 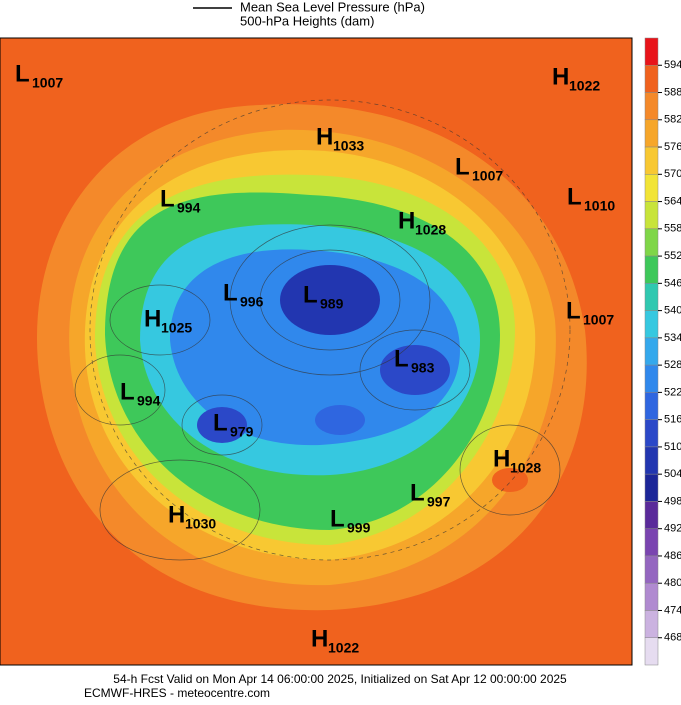 I want to click on center-pressure: 989, so click(x=332, y=304).